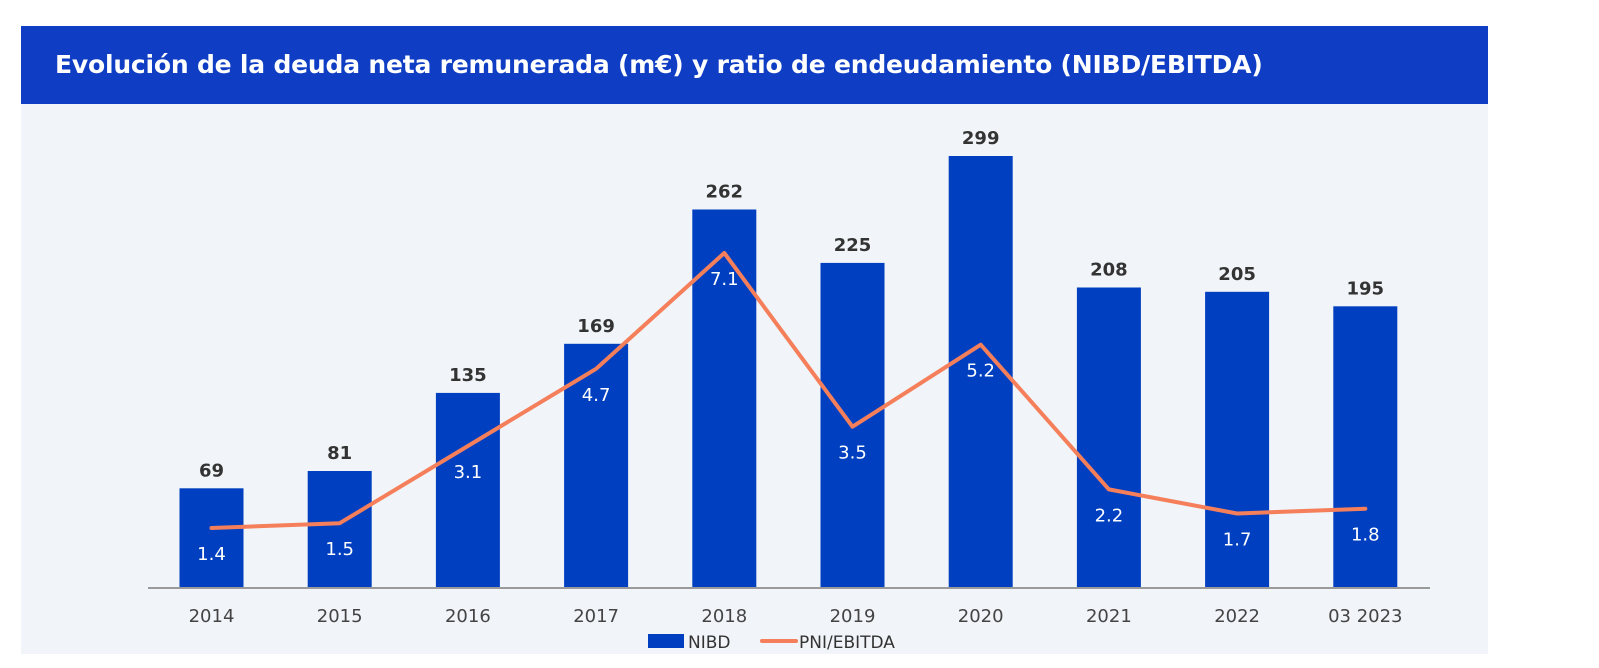  I want to click on x-tick-label: 2018, so click(724, 616).